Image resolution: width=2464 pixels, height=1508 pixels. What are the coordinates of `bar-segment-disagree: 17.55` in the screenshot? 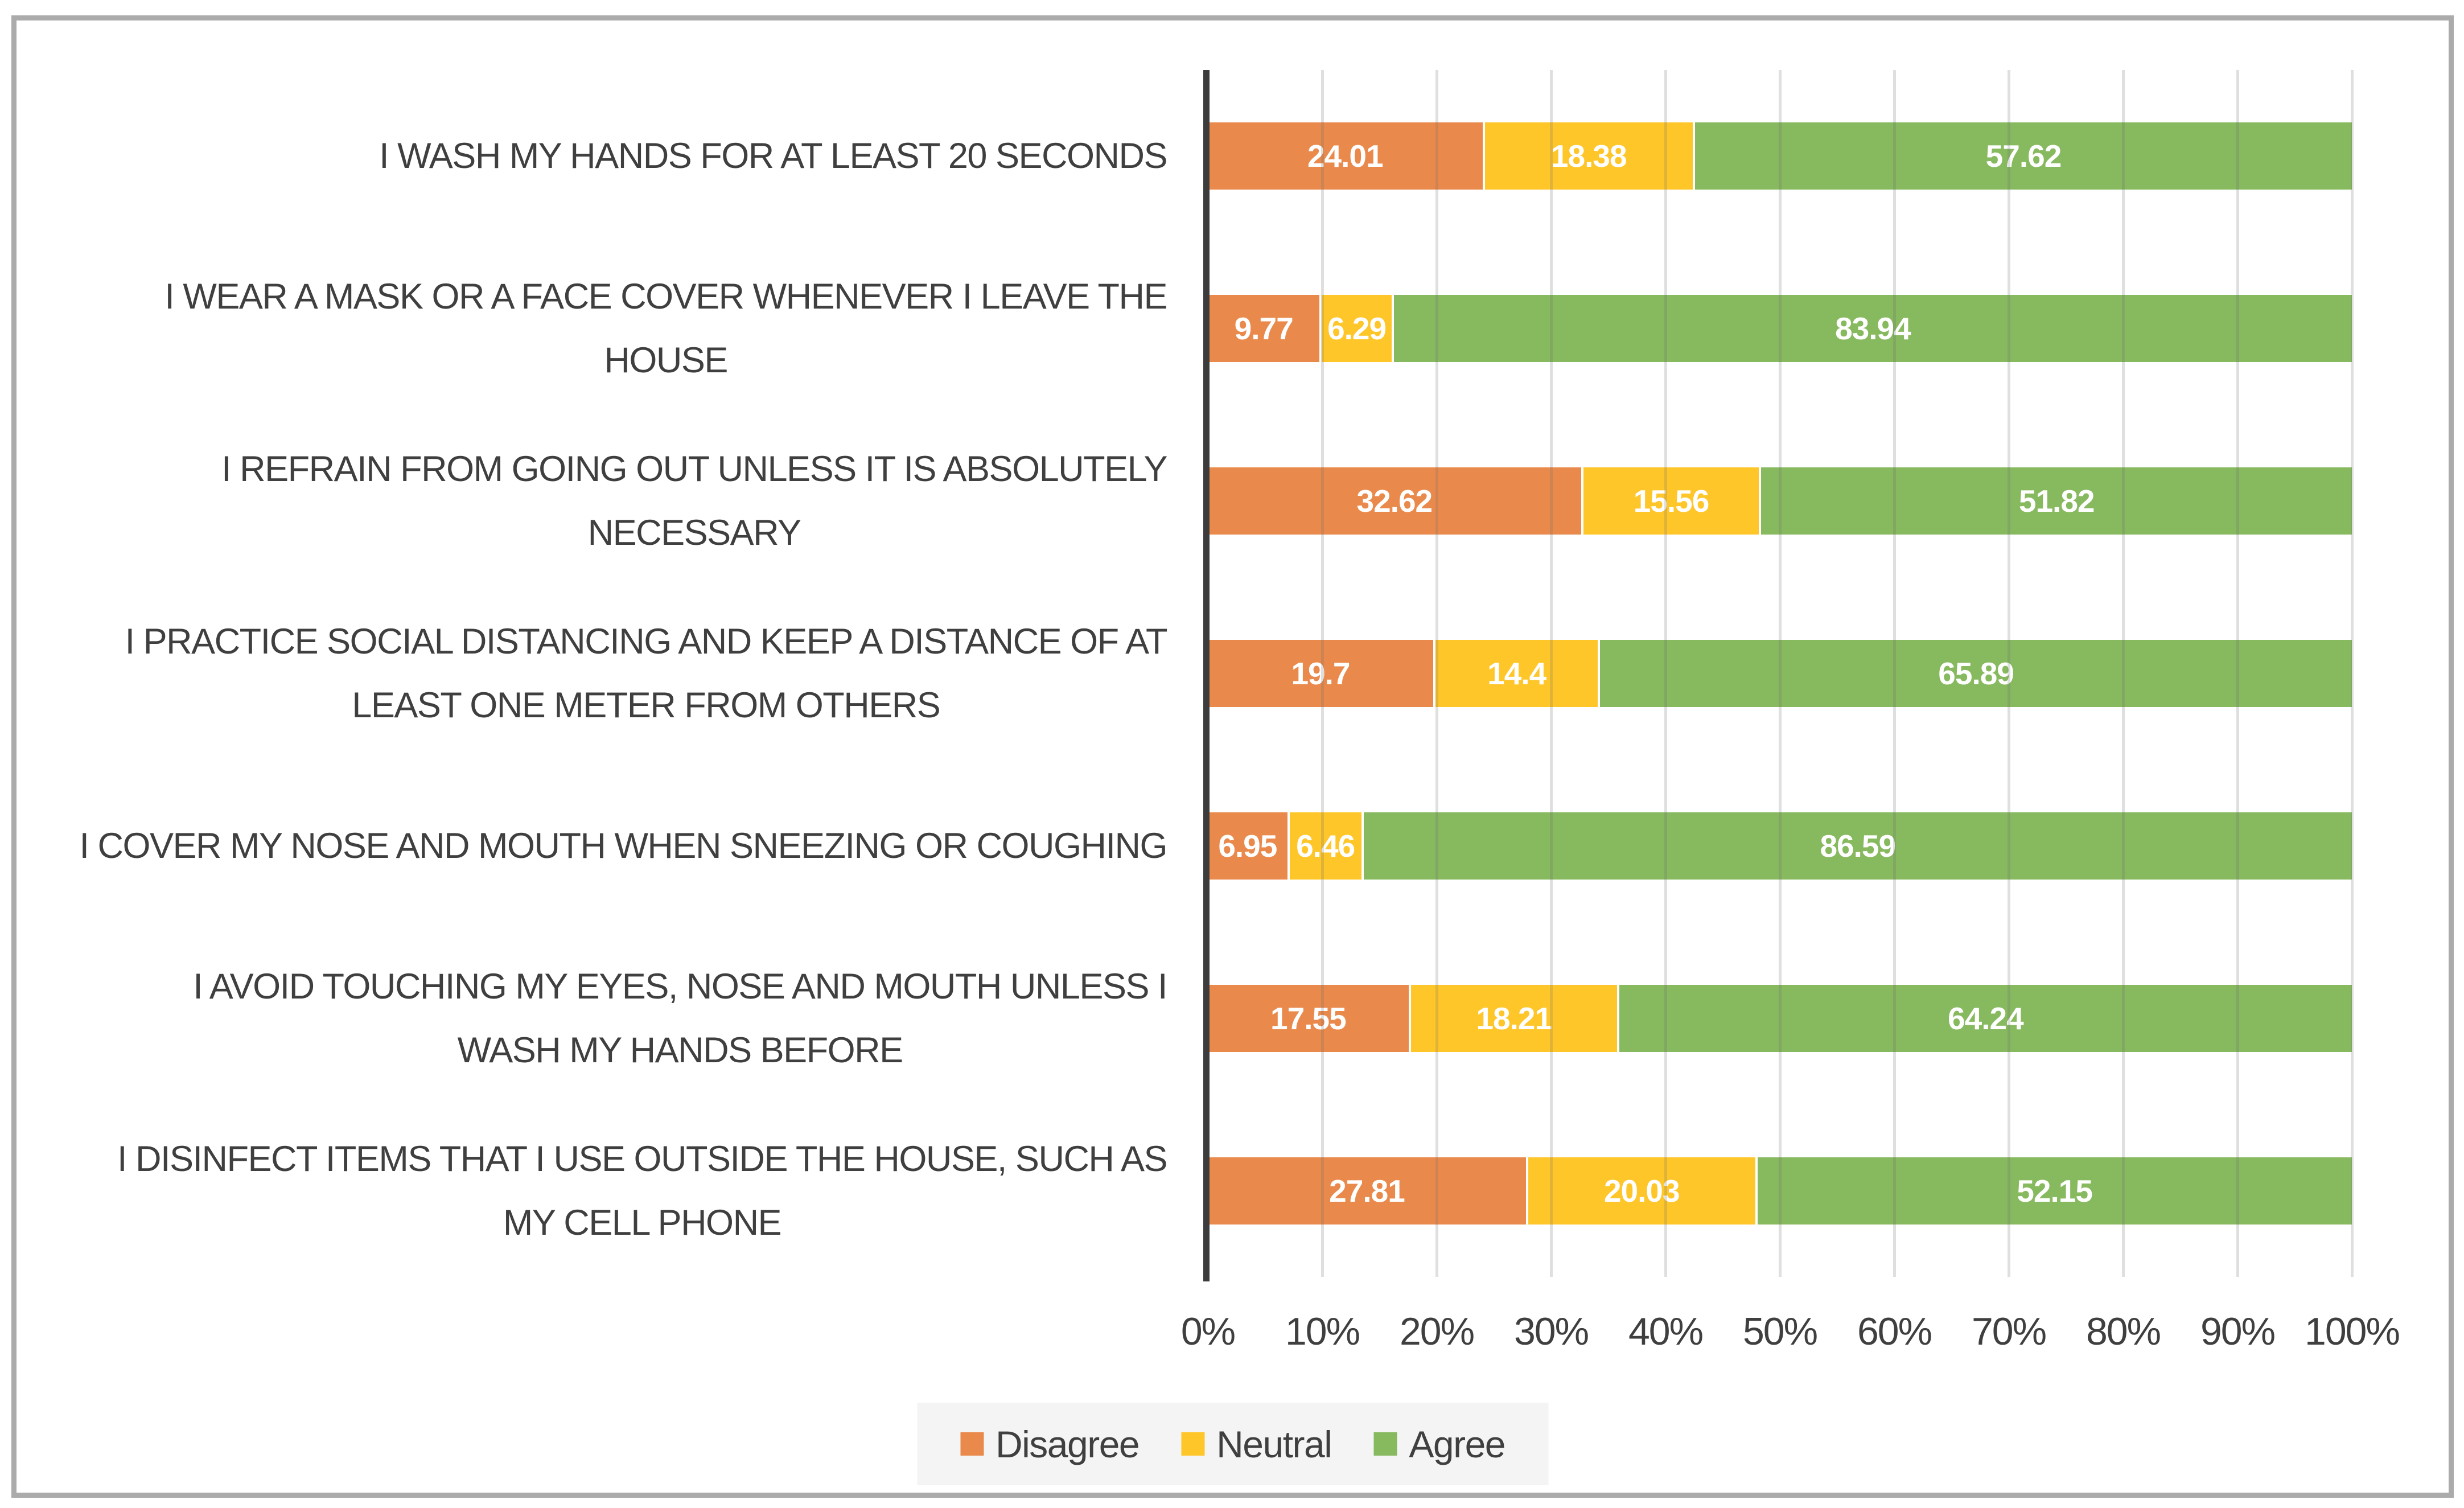 It's located at (1308, 1018).